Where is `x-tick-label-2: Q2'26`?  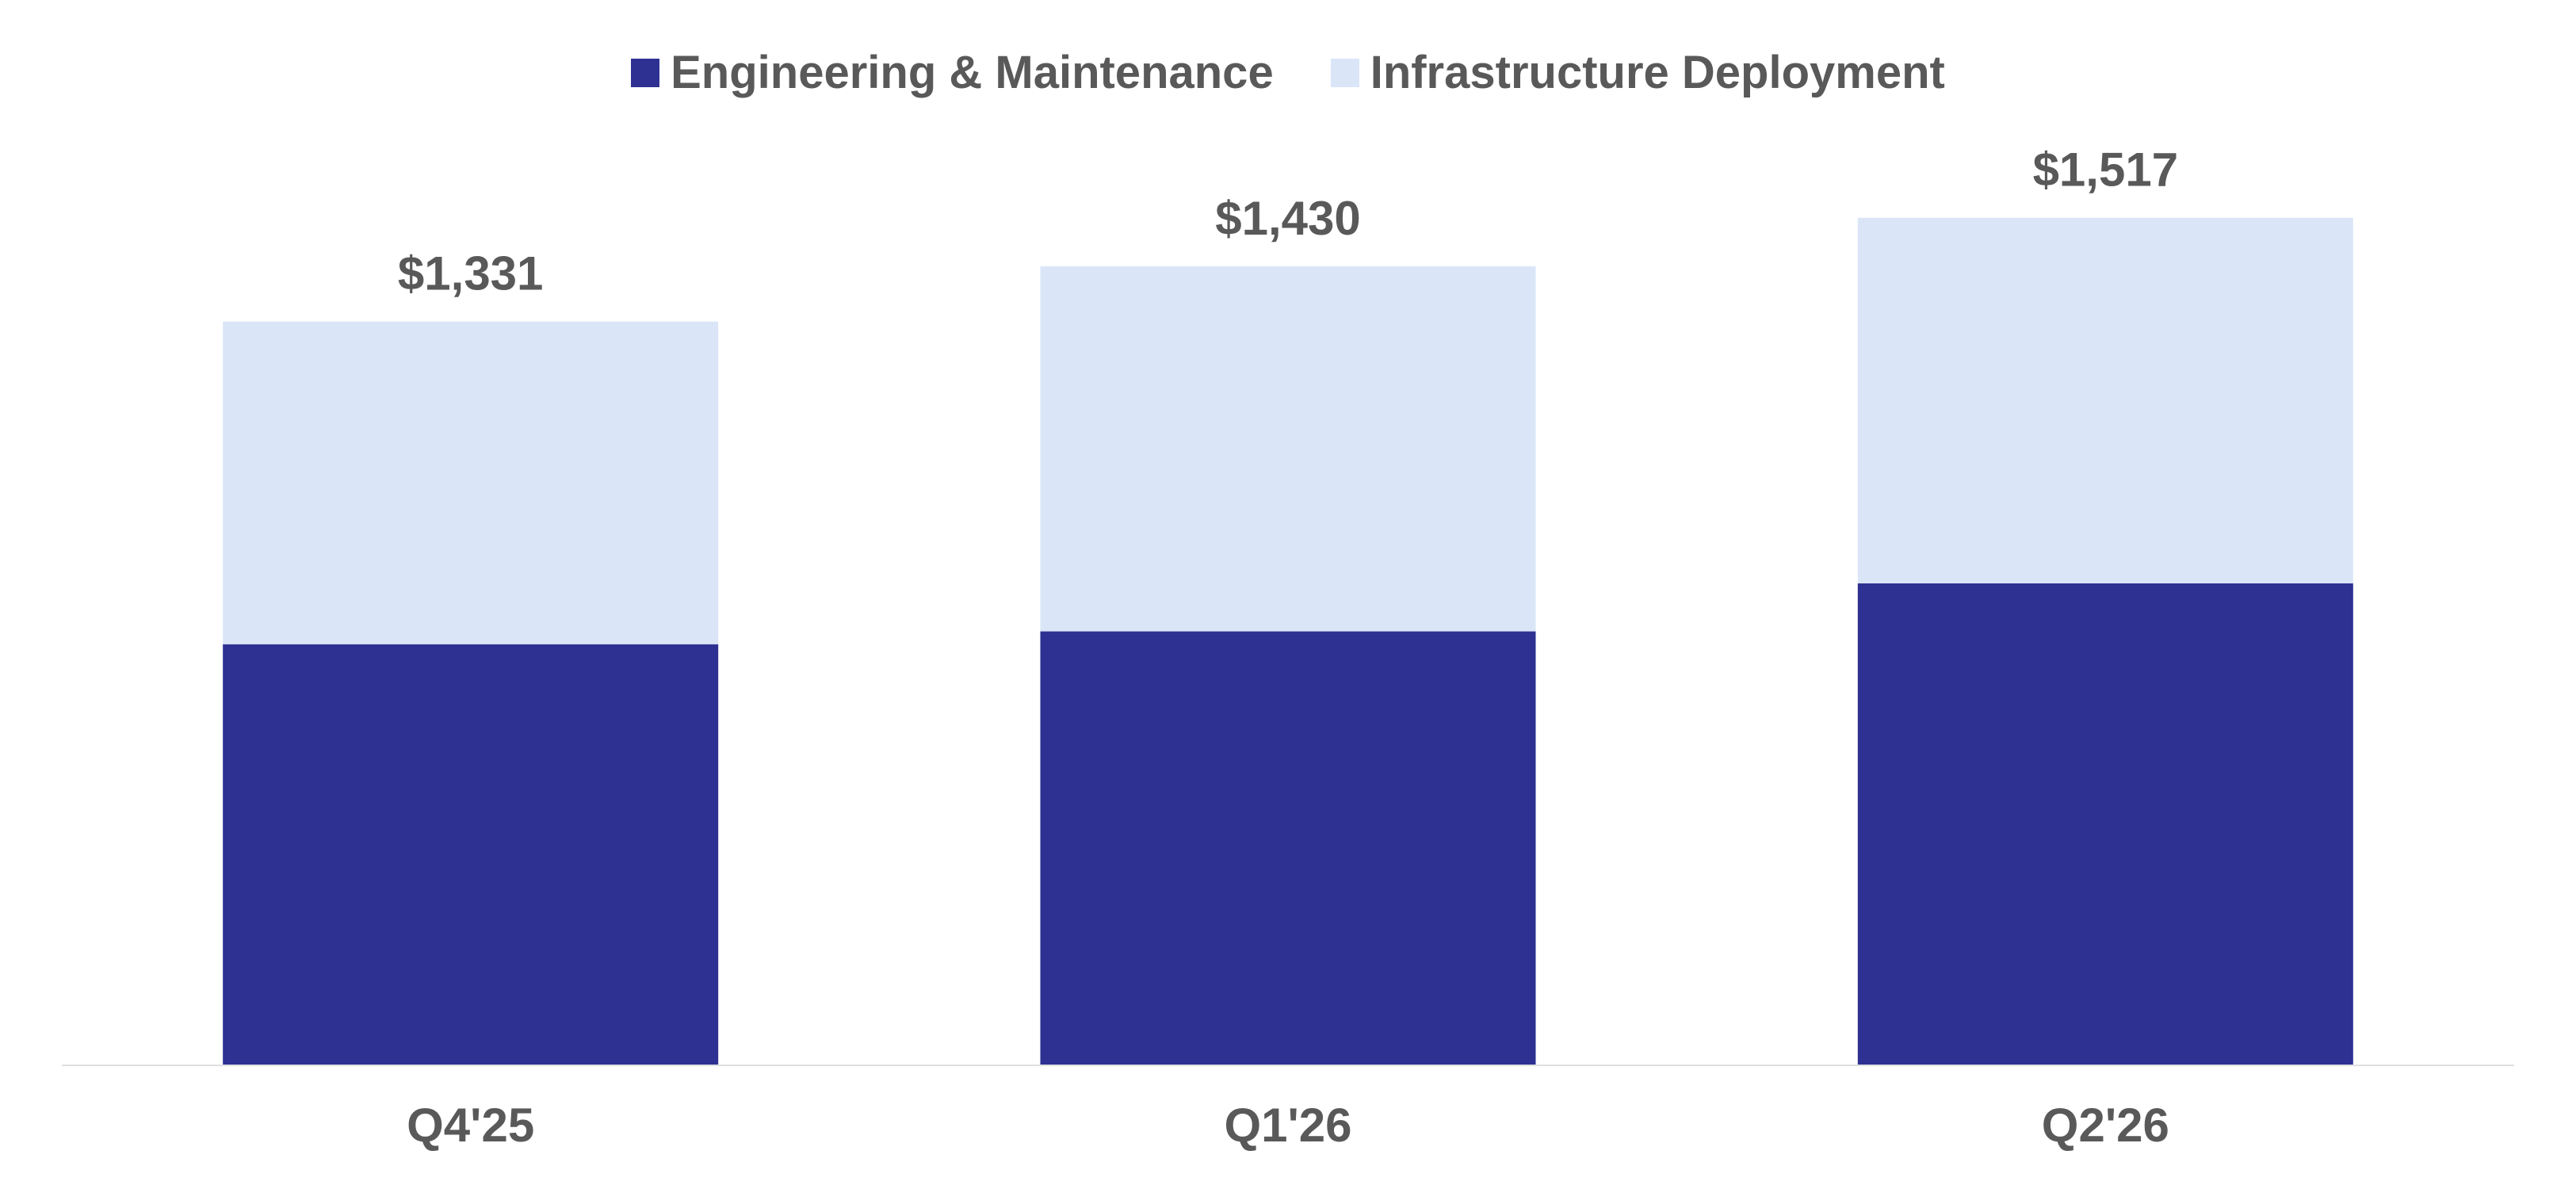
x-tick-label-2: Q2'26 is located at coordinates (2105, 1125).